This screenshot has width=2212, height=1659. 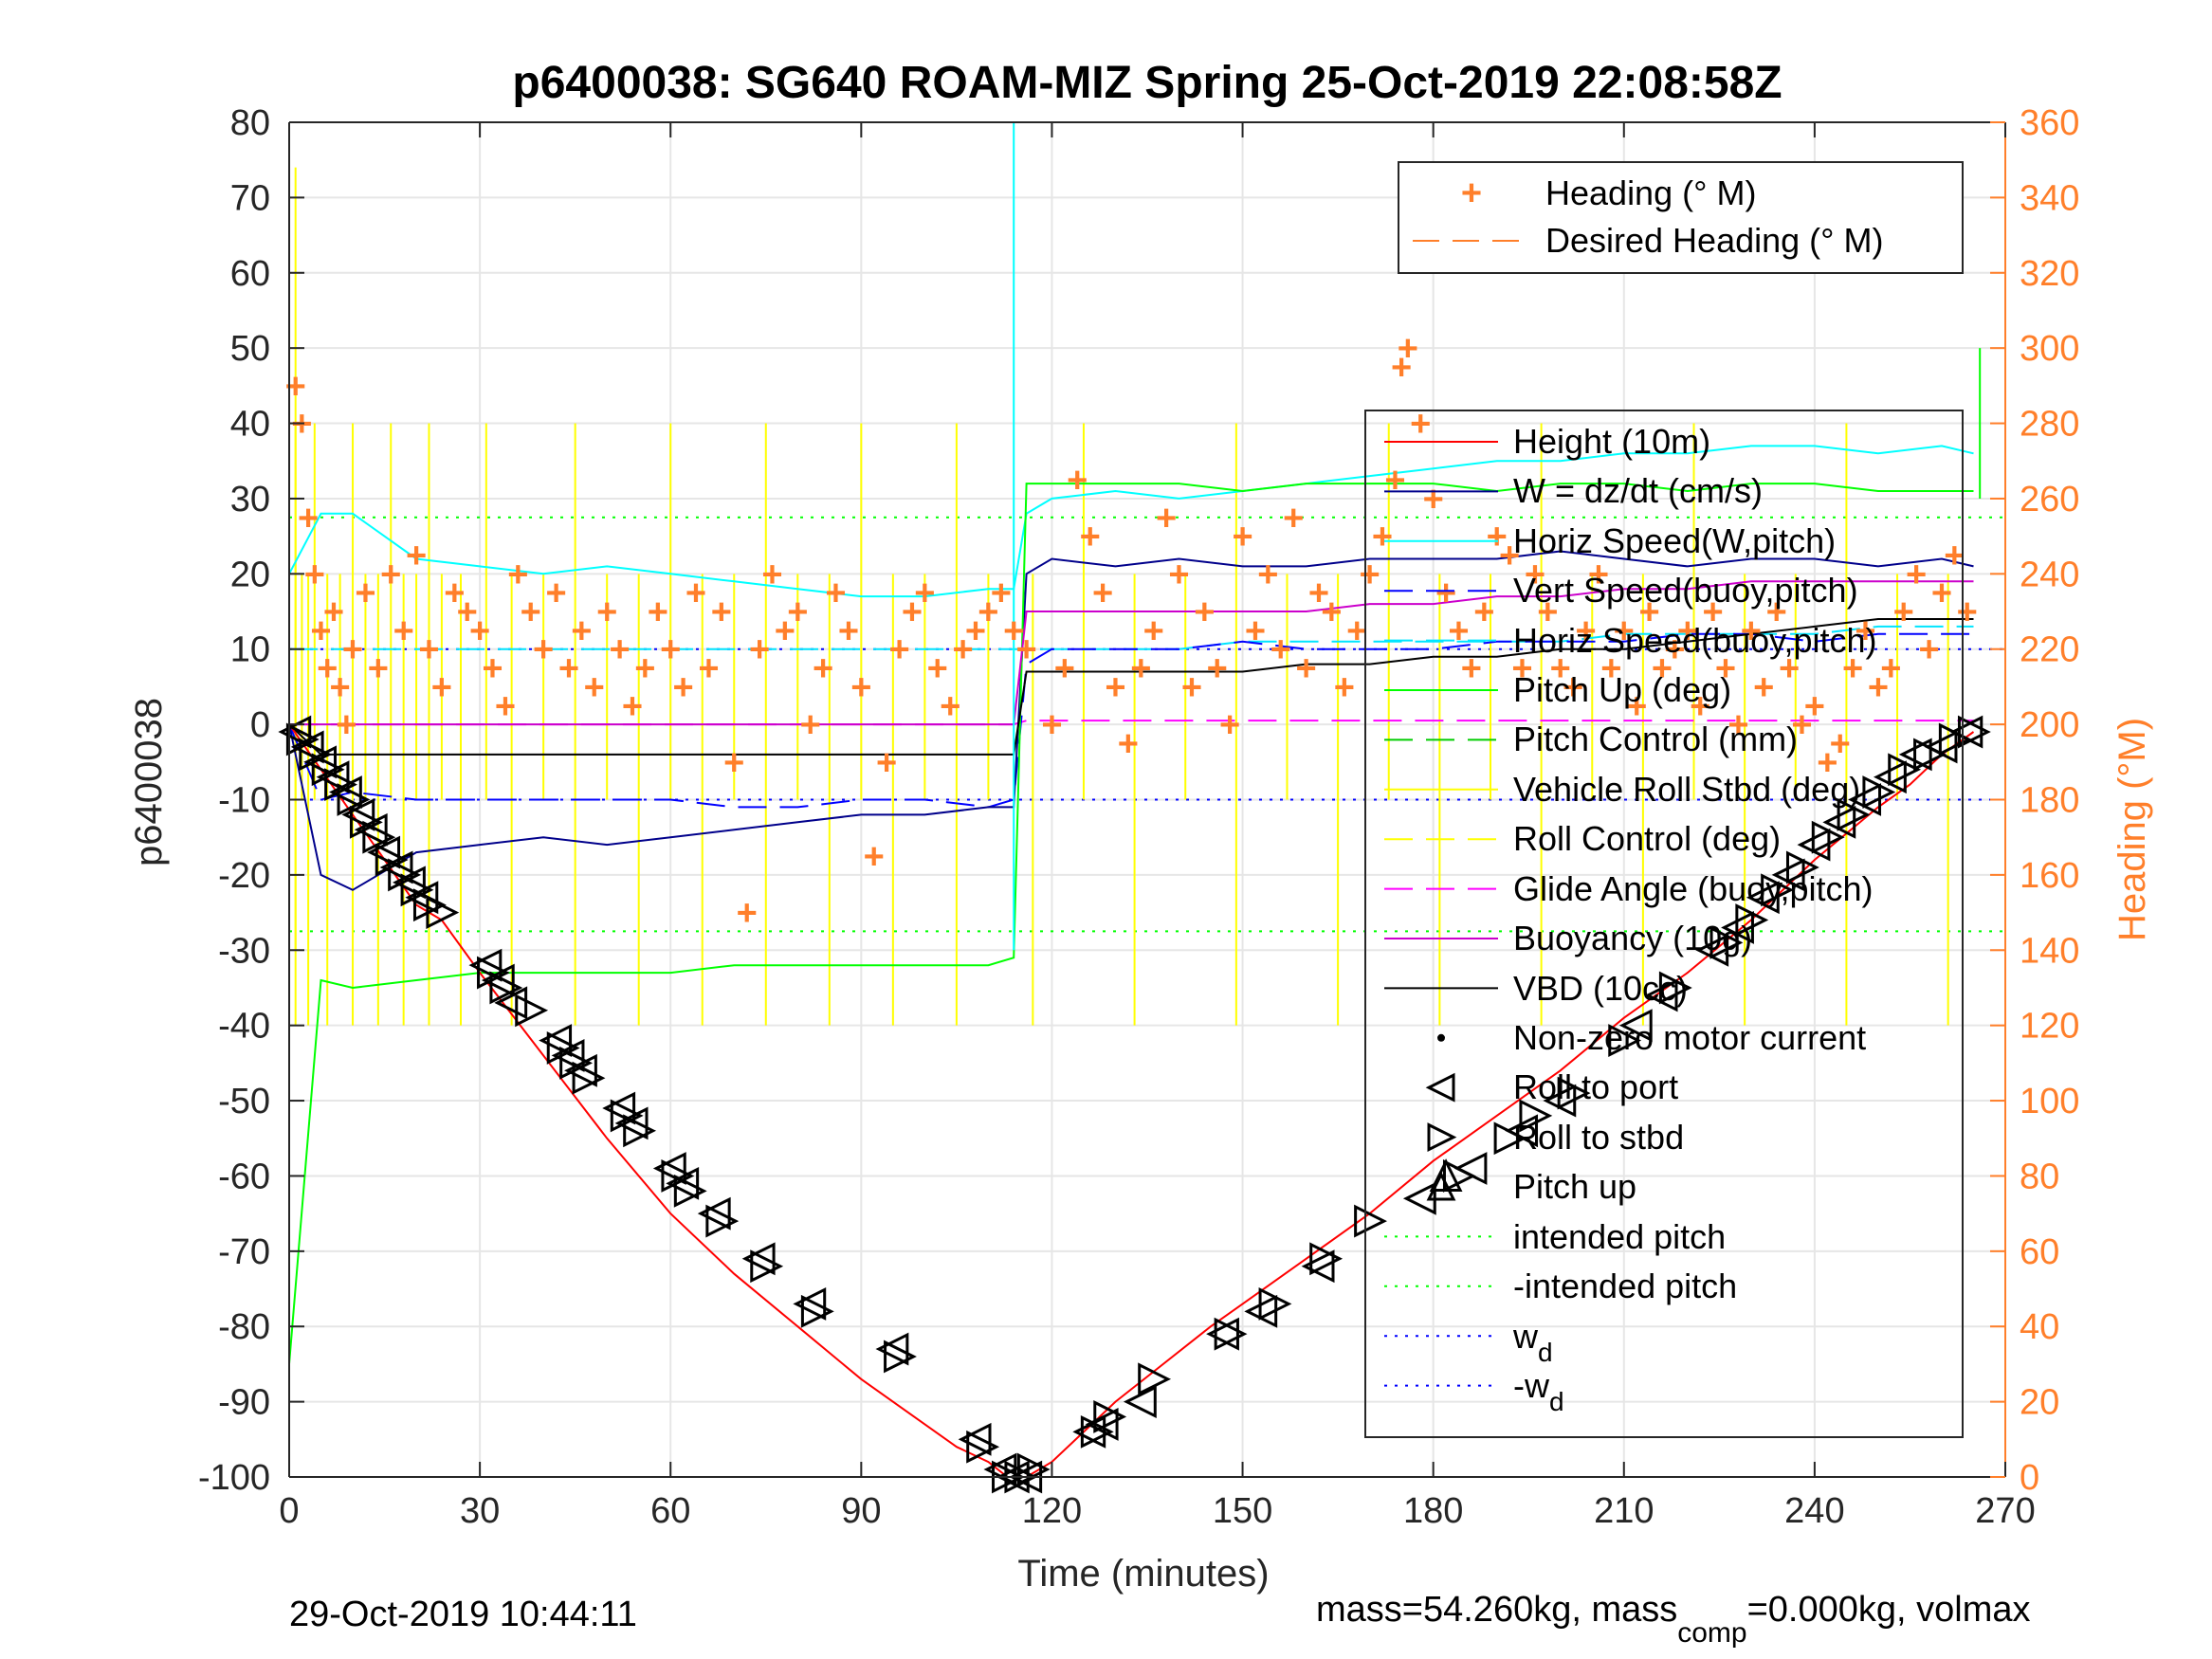 I want to click on legend-label-pitch-up-marker: Pitch up, so click(x=1574, y=1186).